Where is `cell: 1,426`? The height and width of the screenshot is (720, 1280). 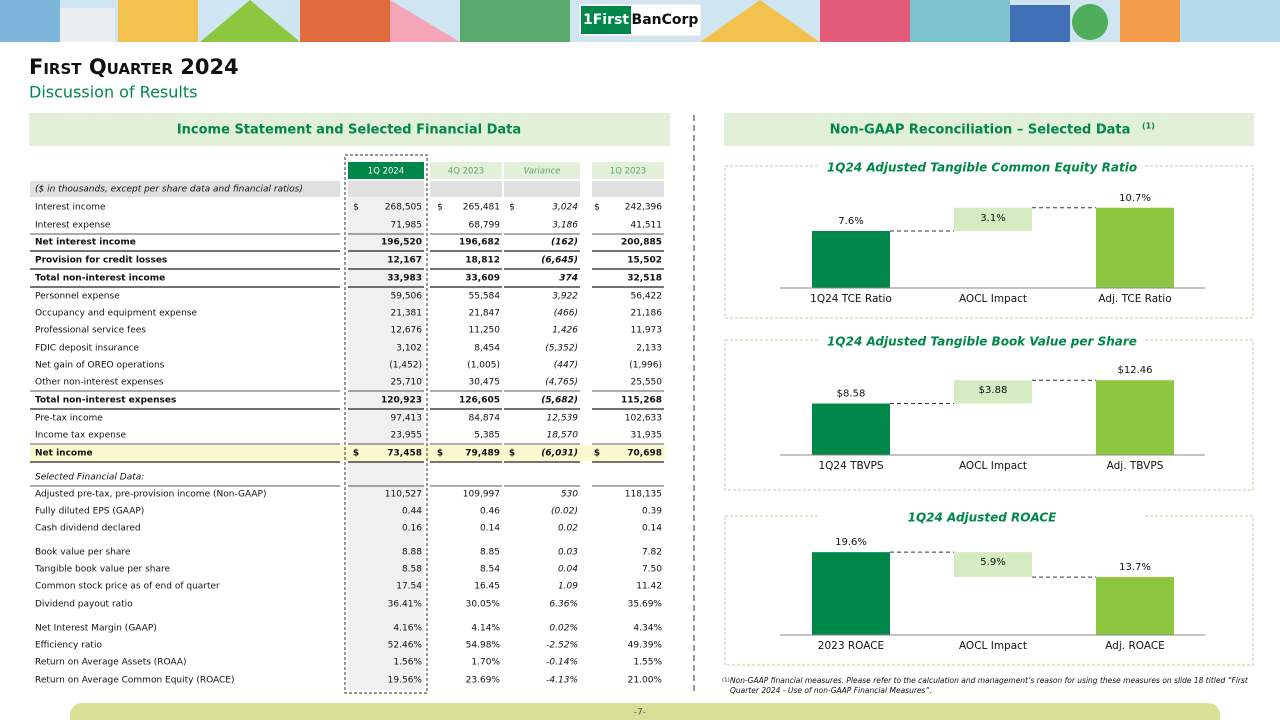
cell: 1,426 is located at coordinates (565, 331).